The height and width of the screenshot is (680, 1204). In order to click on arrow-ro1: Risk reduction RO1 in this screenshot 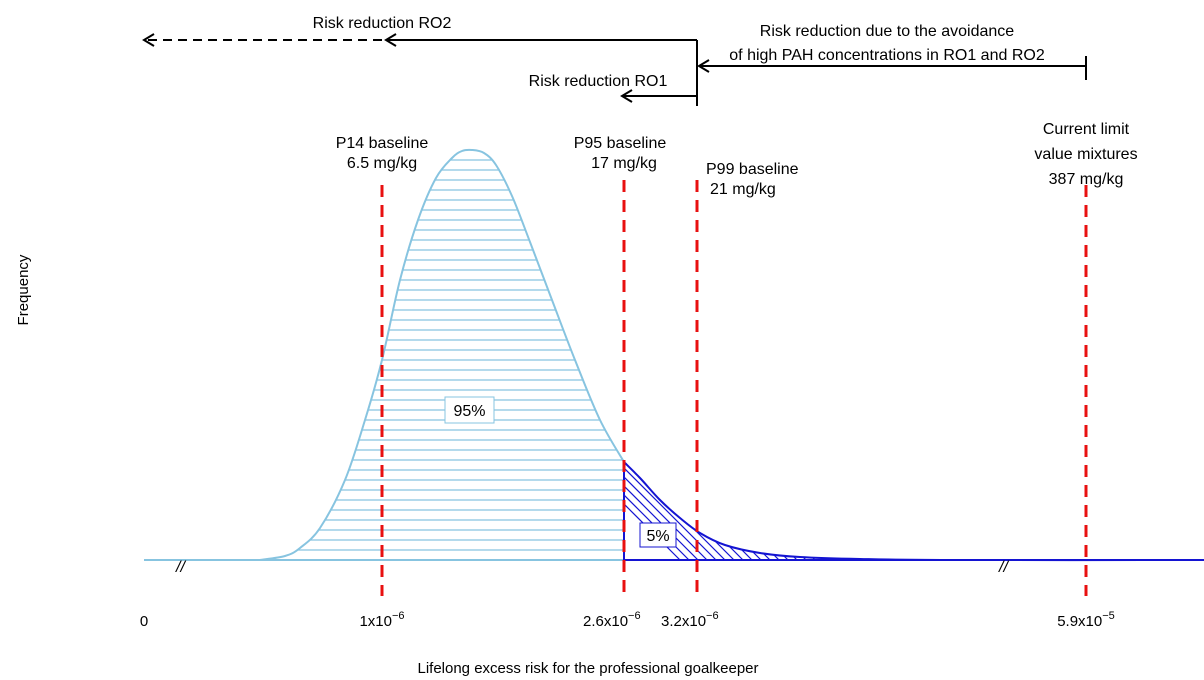, I will do `click(613, 88)`.